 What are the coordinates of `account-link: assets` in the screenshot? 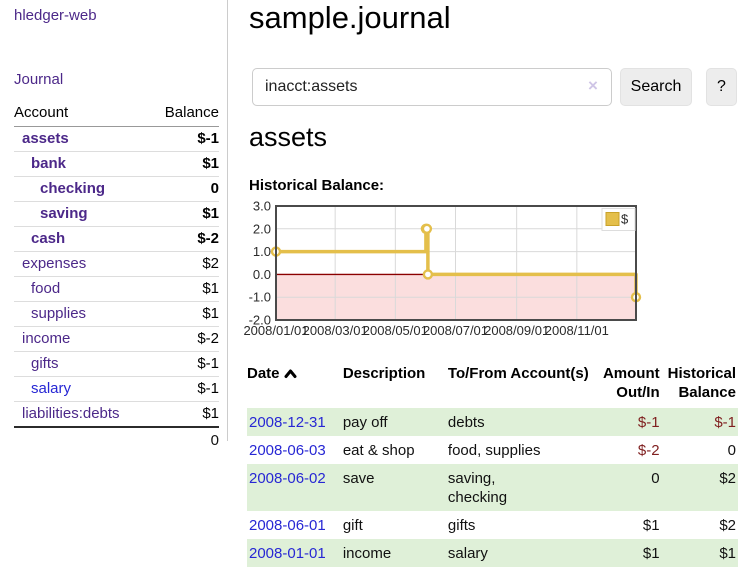 It's located at (45, 138).